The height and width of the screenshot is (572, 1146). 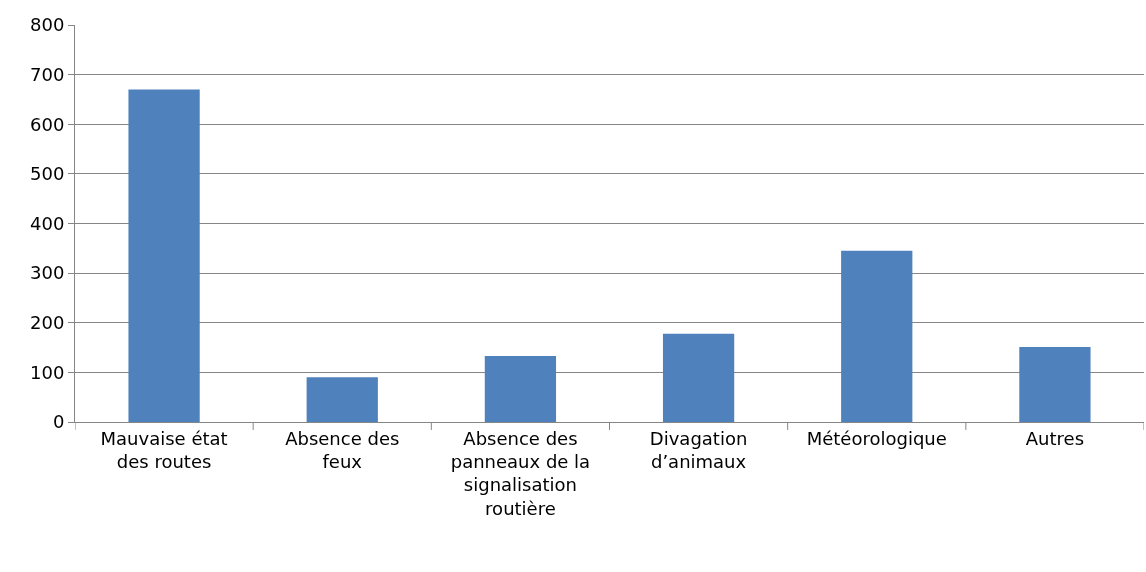 What do you see at coordinates (47, 273) in the screenshot?
I see `y-tick-label: 300` at bounding box center [47, 273].